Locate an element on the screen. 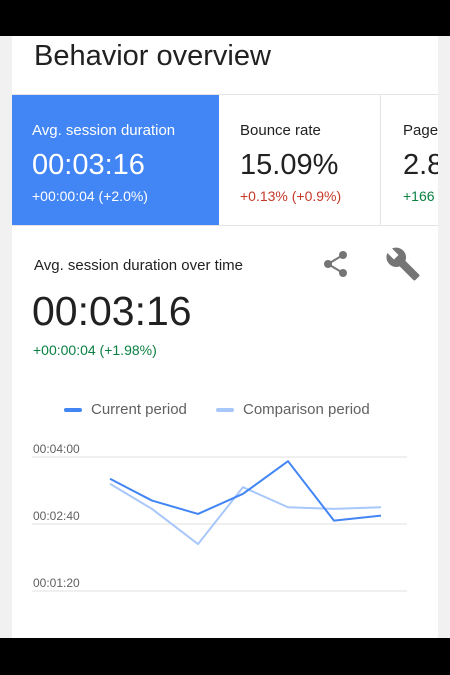  bottom-nav-bar is located at coordinates (225, 656).